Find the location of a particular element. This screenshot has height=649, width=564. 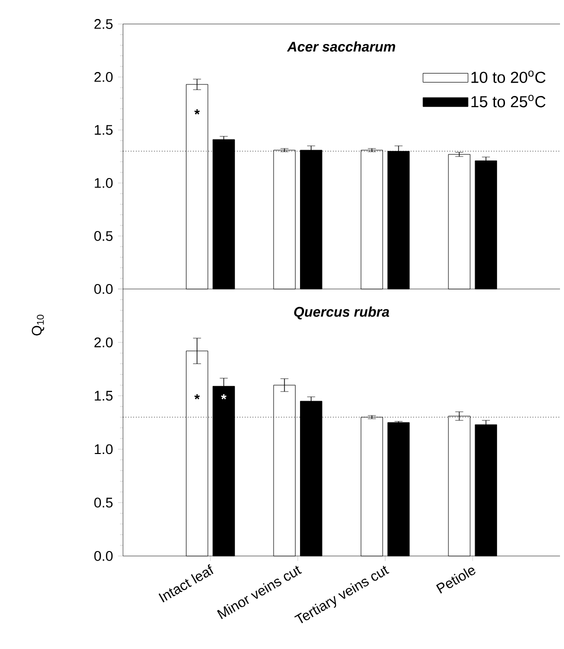

y-tick-label: 2.5 is located at coordinates (103, 24).